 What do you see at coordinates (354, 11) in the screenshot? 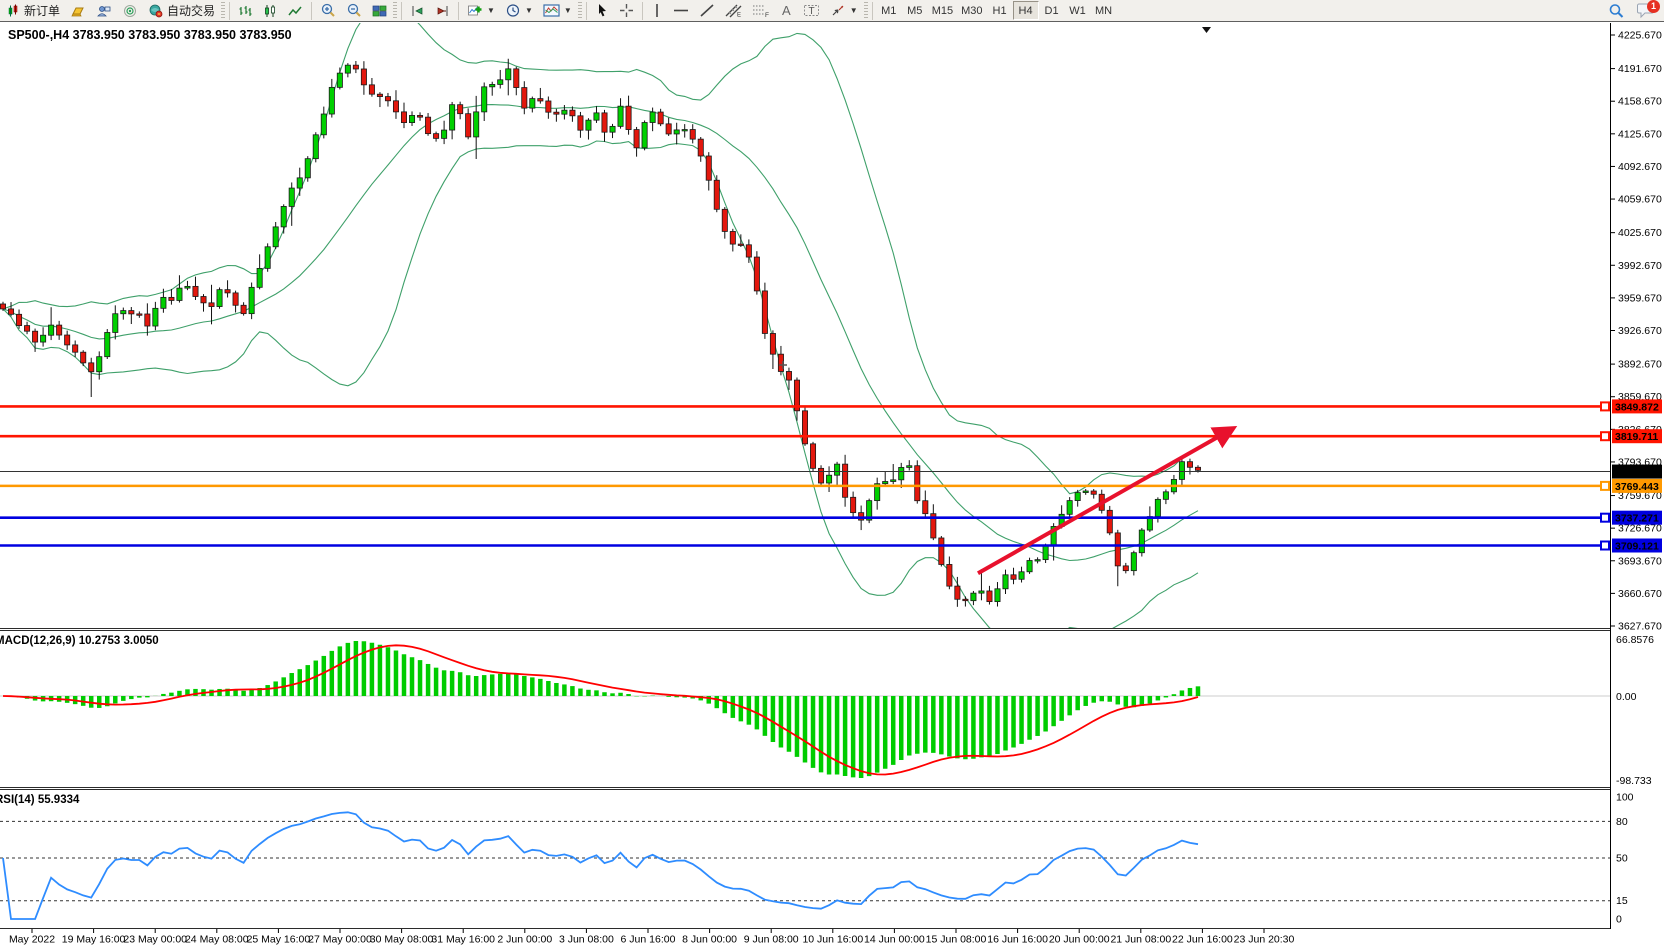
I see `zoom-out-button` at bounding box center [354, 11].